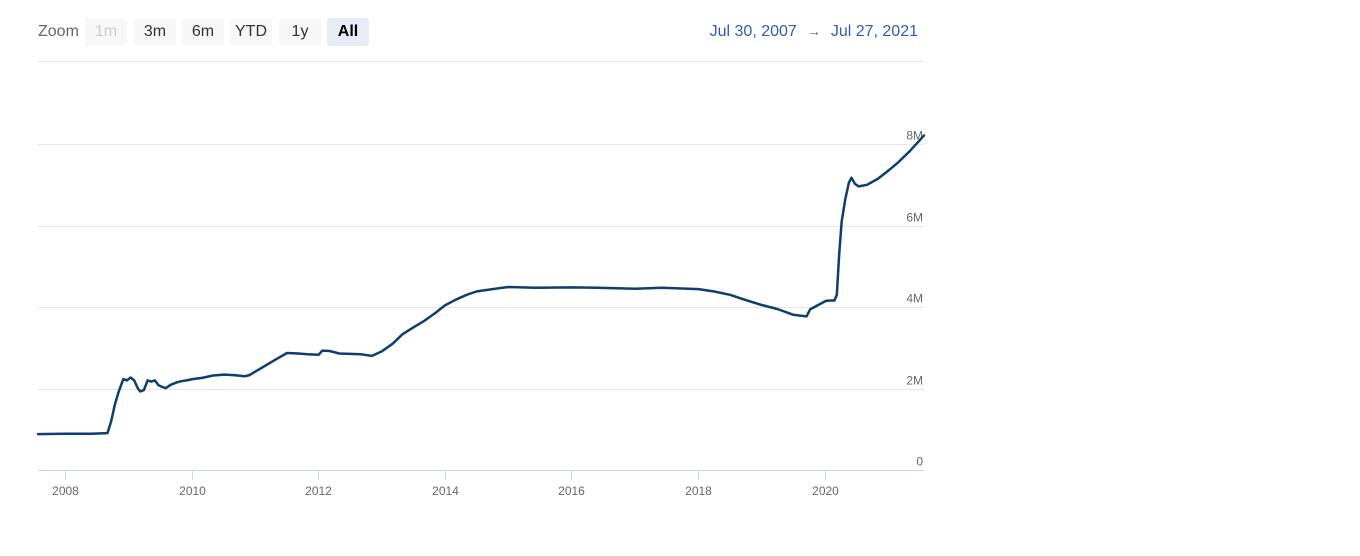 The width and height of the screenshot is (1360, 556). I want to click on y-tick-label: 2M, so click(914, 381).